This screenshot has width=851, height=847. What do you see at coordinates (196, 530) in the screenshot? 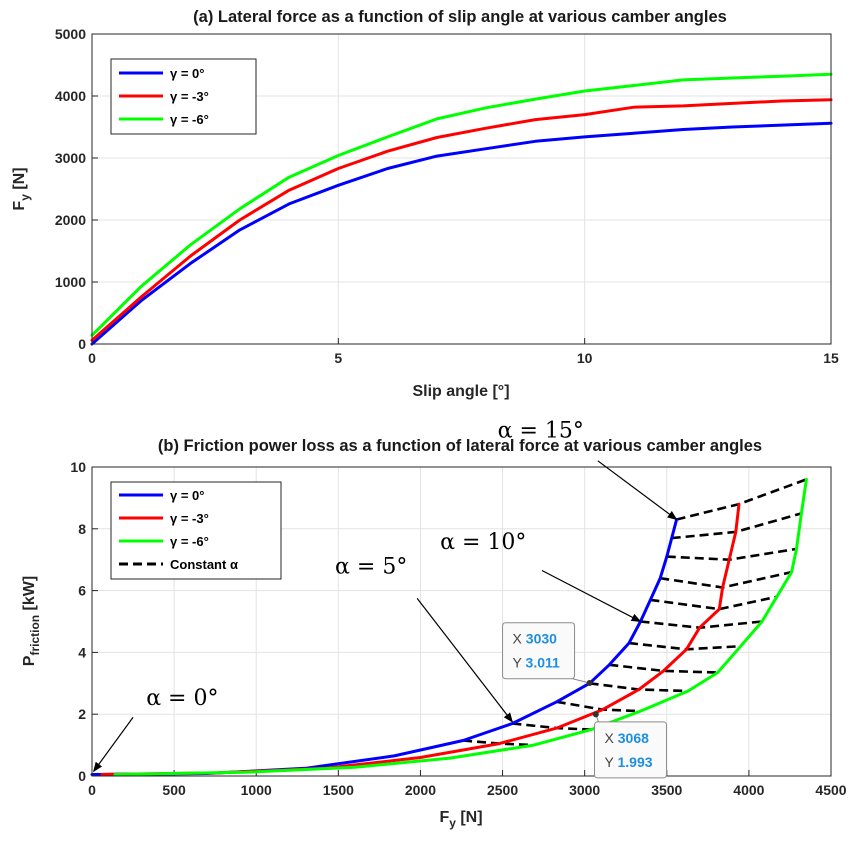
I see `chart-b-legend: γ = 0° γ = -3° γ = -6° Constant α` at bounding box center [196, 530].